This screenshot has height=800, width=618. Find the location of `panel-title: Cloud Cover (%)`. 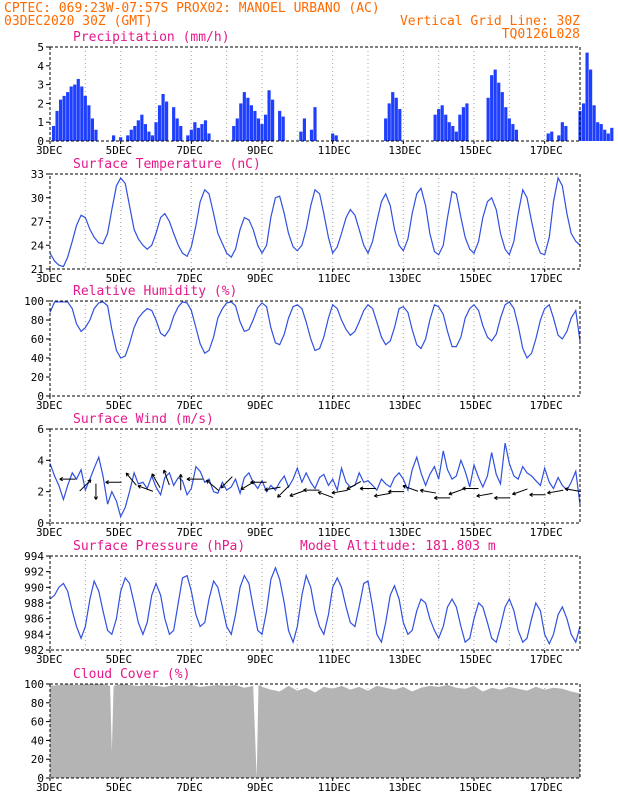

panel-title: Cloud Cover (%) is located at coordinates (131, 674).